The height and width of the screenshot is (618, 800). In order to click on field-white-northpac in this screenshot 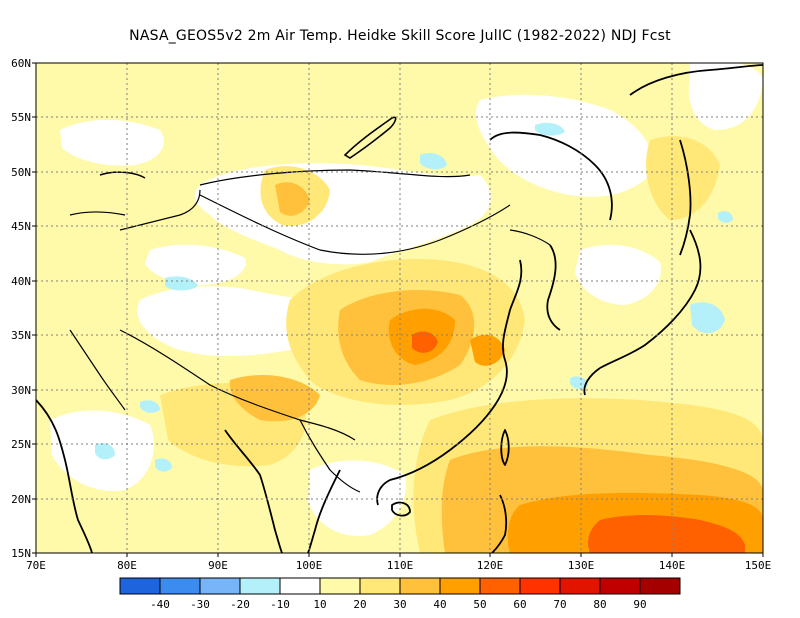, I will do `click(725, 96)`.